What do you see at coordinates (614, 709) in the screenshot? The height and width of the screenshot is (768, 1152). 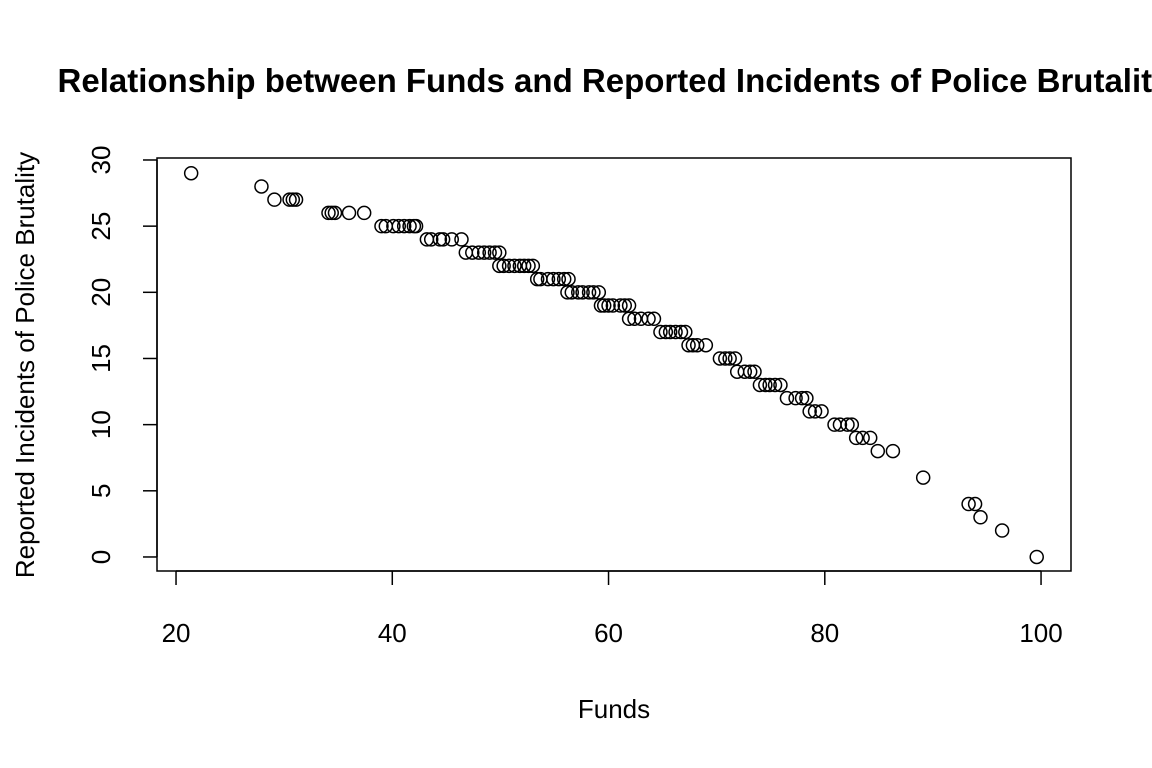 I see `x-axis-label: Funds` at bounding box center [614, 709].